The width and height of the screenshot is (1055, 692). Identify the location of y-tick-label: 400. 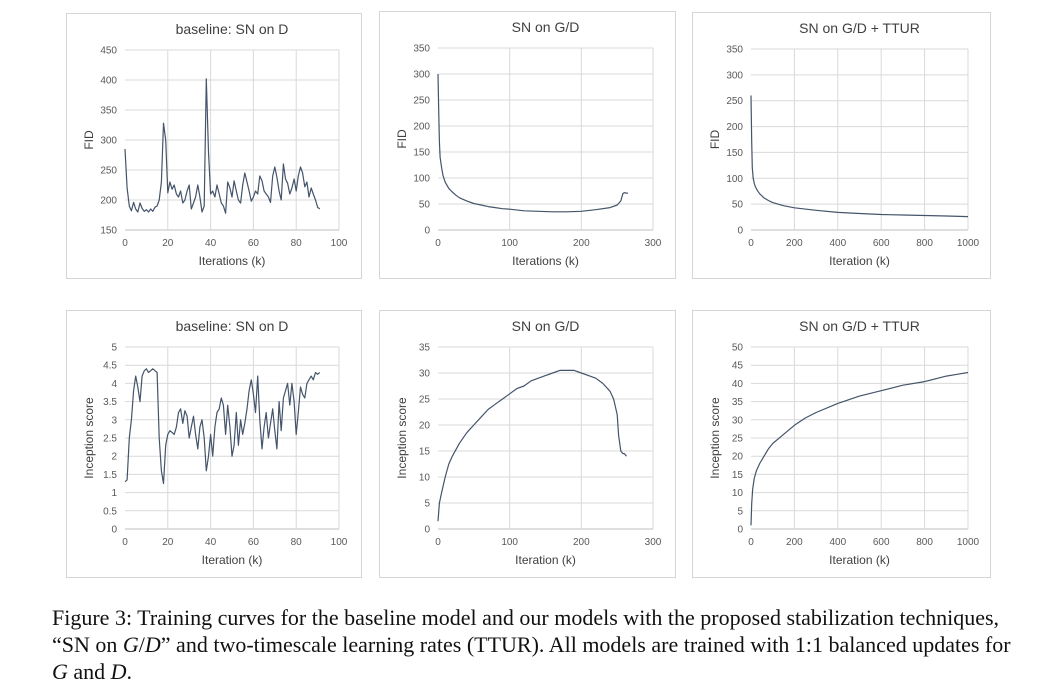
(108, 81).